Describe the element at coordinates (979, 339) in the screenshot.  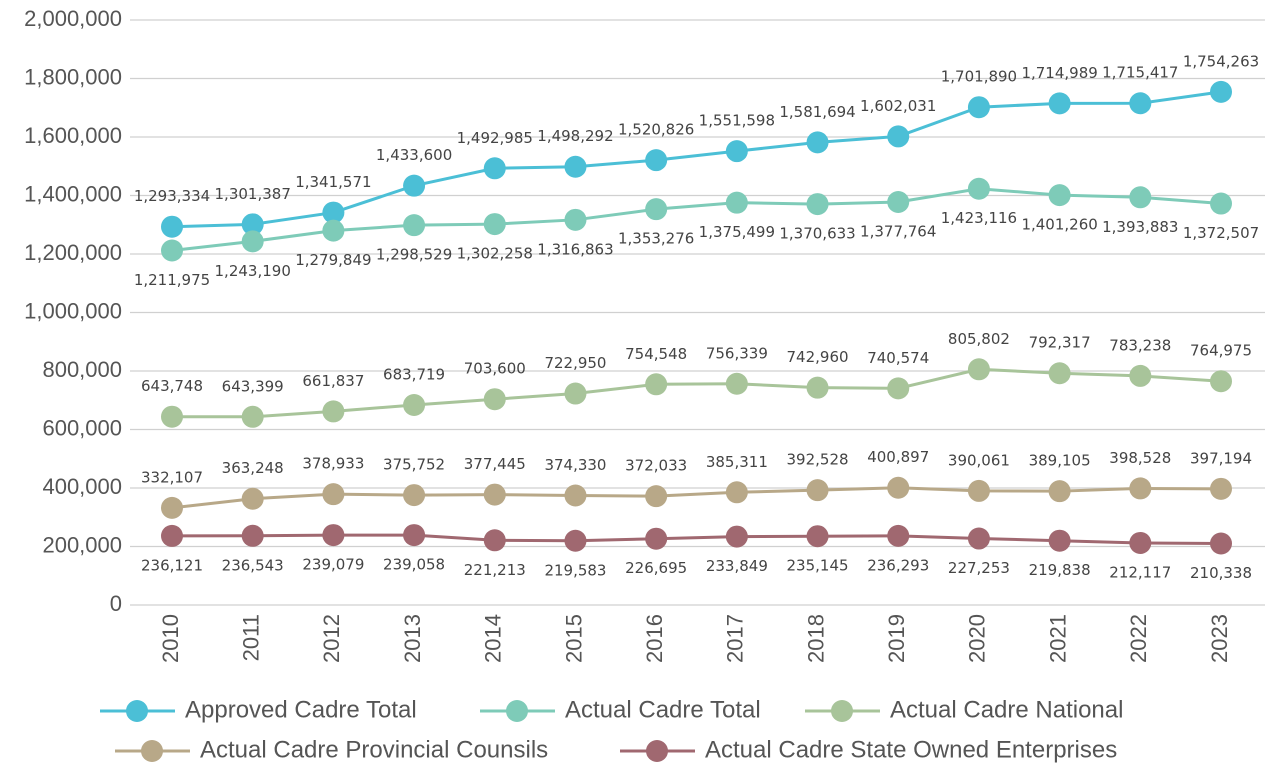
I see `data-label: 805,802` at that location.